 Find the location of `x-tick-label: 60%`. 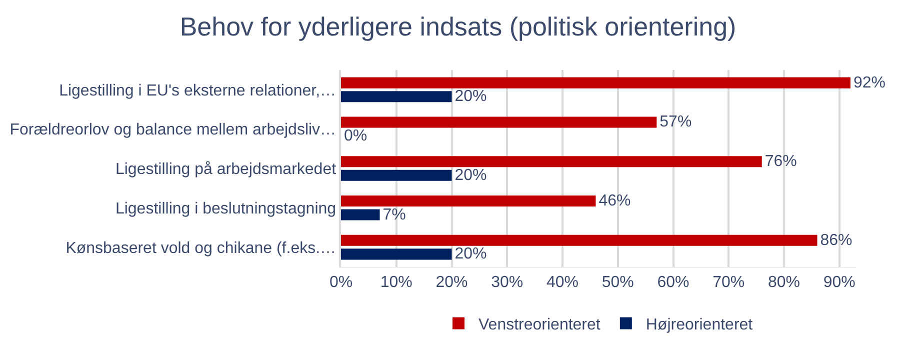

x-tick-label: 60% is located at coordinates (673, 283).